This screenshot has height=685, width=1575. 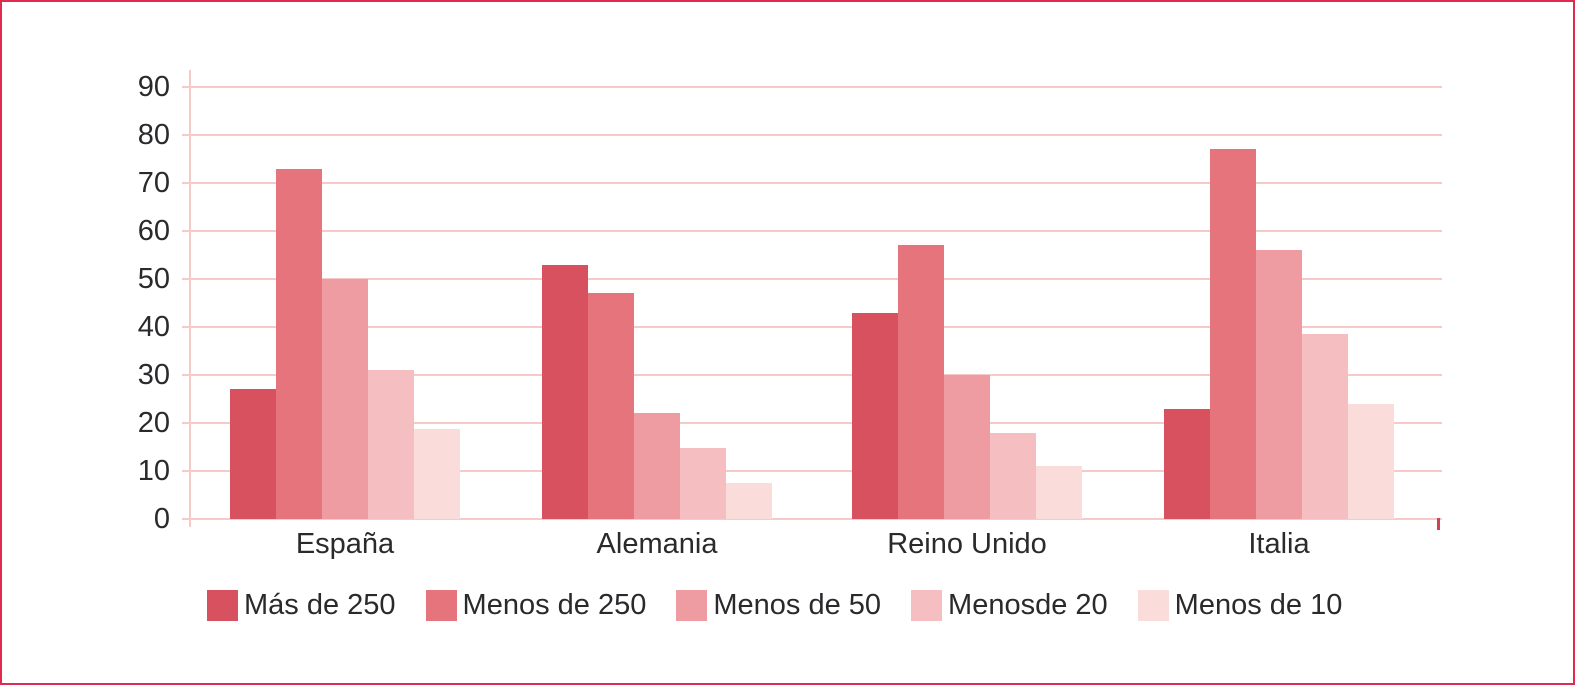 I want to click on x-axis-end-tick, so click(x=1438, y=524).